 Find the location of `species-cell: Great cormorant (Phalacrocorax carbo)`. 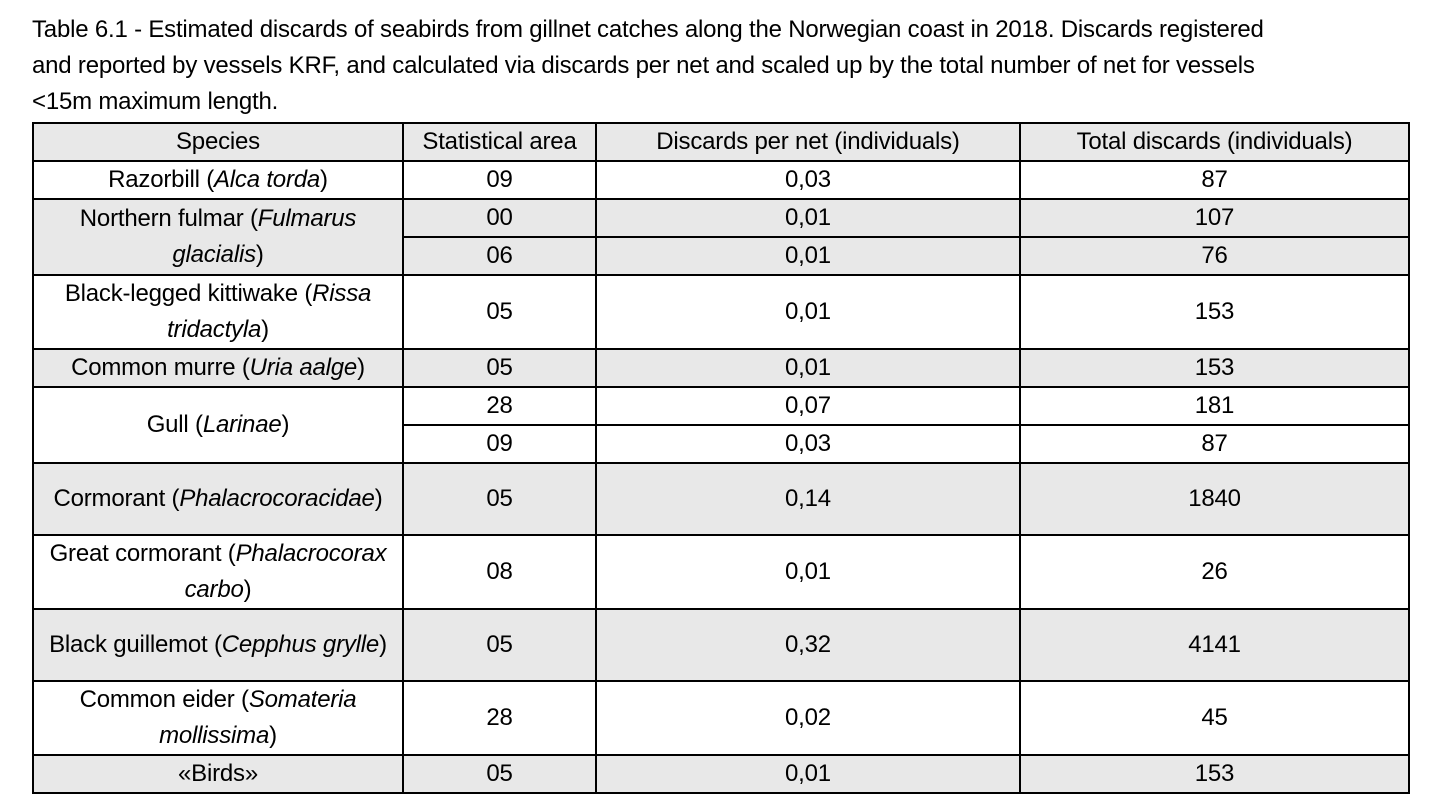

species-cell: Great cormorant (Phalacrocorax carbo) is located at coordinates (218, 572).